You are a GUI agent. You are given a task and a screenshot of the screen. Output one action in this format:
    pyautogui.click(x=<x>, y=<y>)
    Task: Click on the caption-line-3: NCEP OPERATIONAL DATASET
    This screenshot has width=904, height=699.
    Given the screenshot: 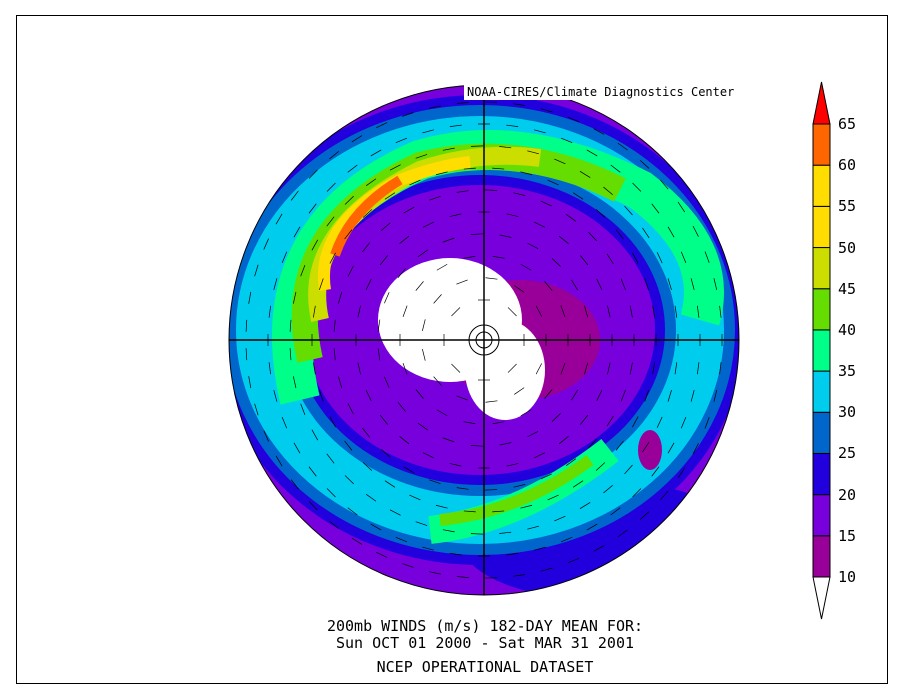 What is the action you would take?
    pyautogui.click(x=485, y=667)
    